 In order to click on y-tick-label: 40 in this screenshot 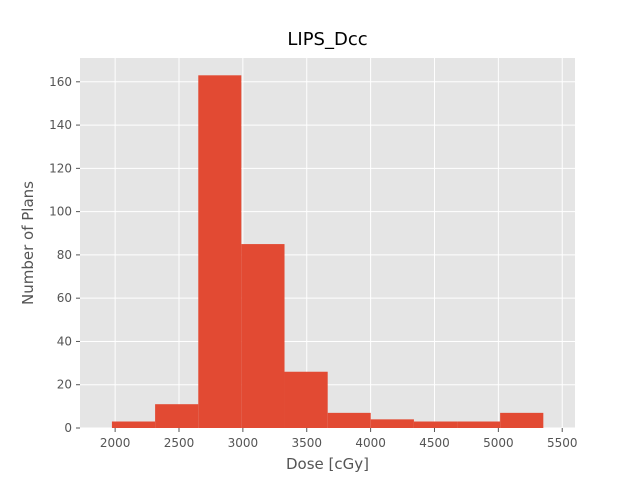, I will do `click(64, 341)`.